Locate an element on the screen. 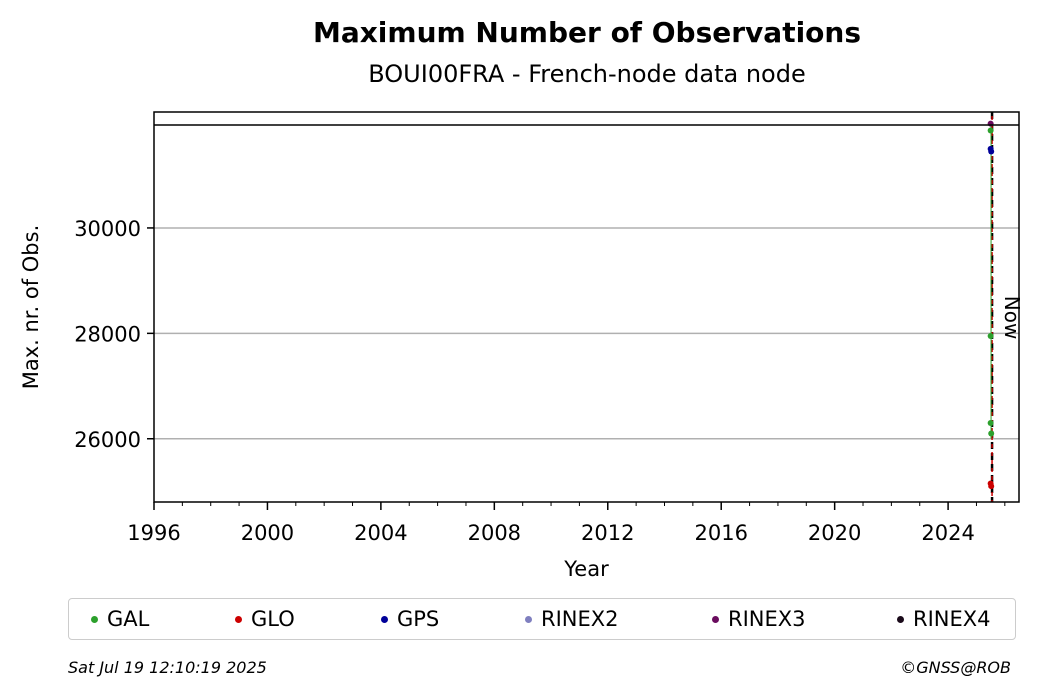  x-tick-label: 2004 is located at coordinates (380, 533).